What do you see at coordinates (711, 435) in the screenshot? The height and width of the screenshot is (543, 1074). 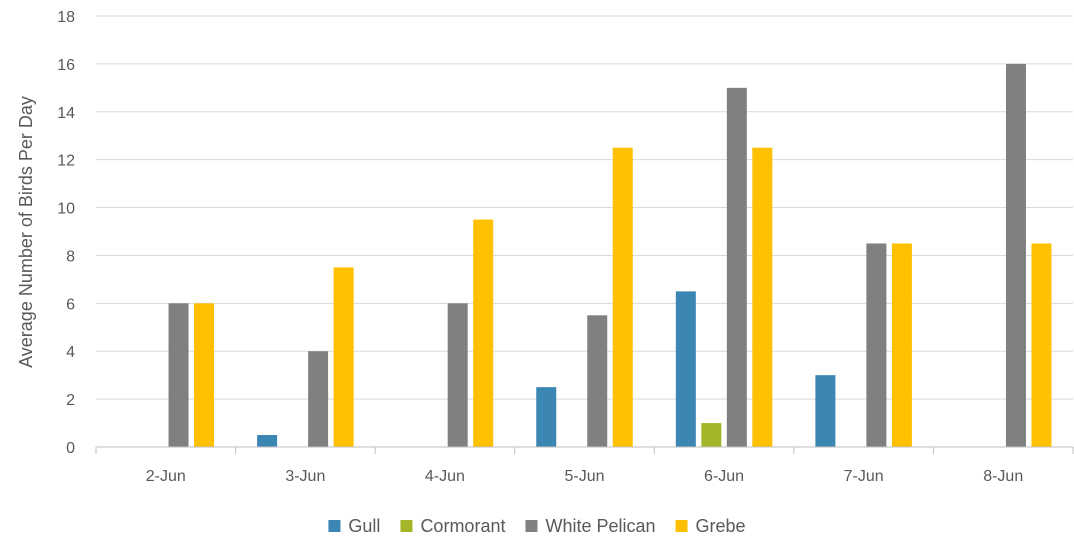 I see `bar-cormorant-6-jun` at bounding box center [711, 435].